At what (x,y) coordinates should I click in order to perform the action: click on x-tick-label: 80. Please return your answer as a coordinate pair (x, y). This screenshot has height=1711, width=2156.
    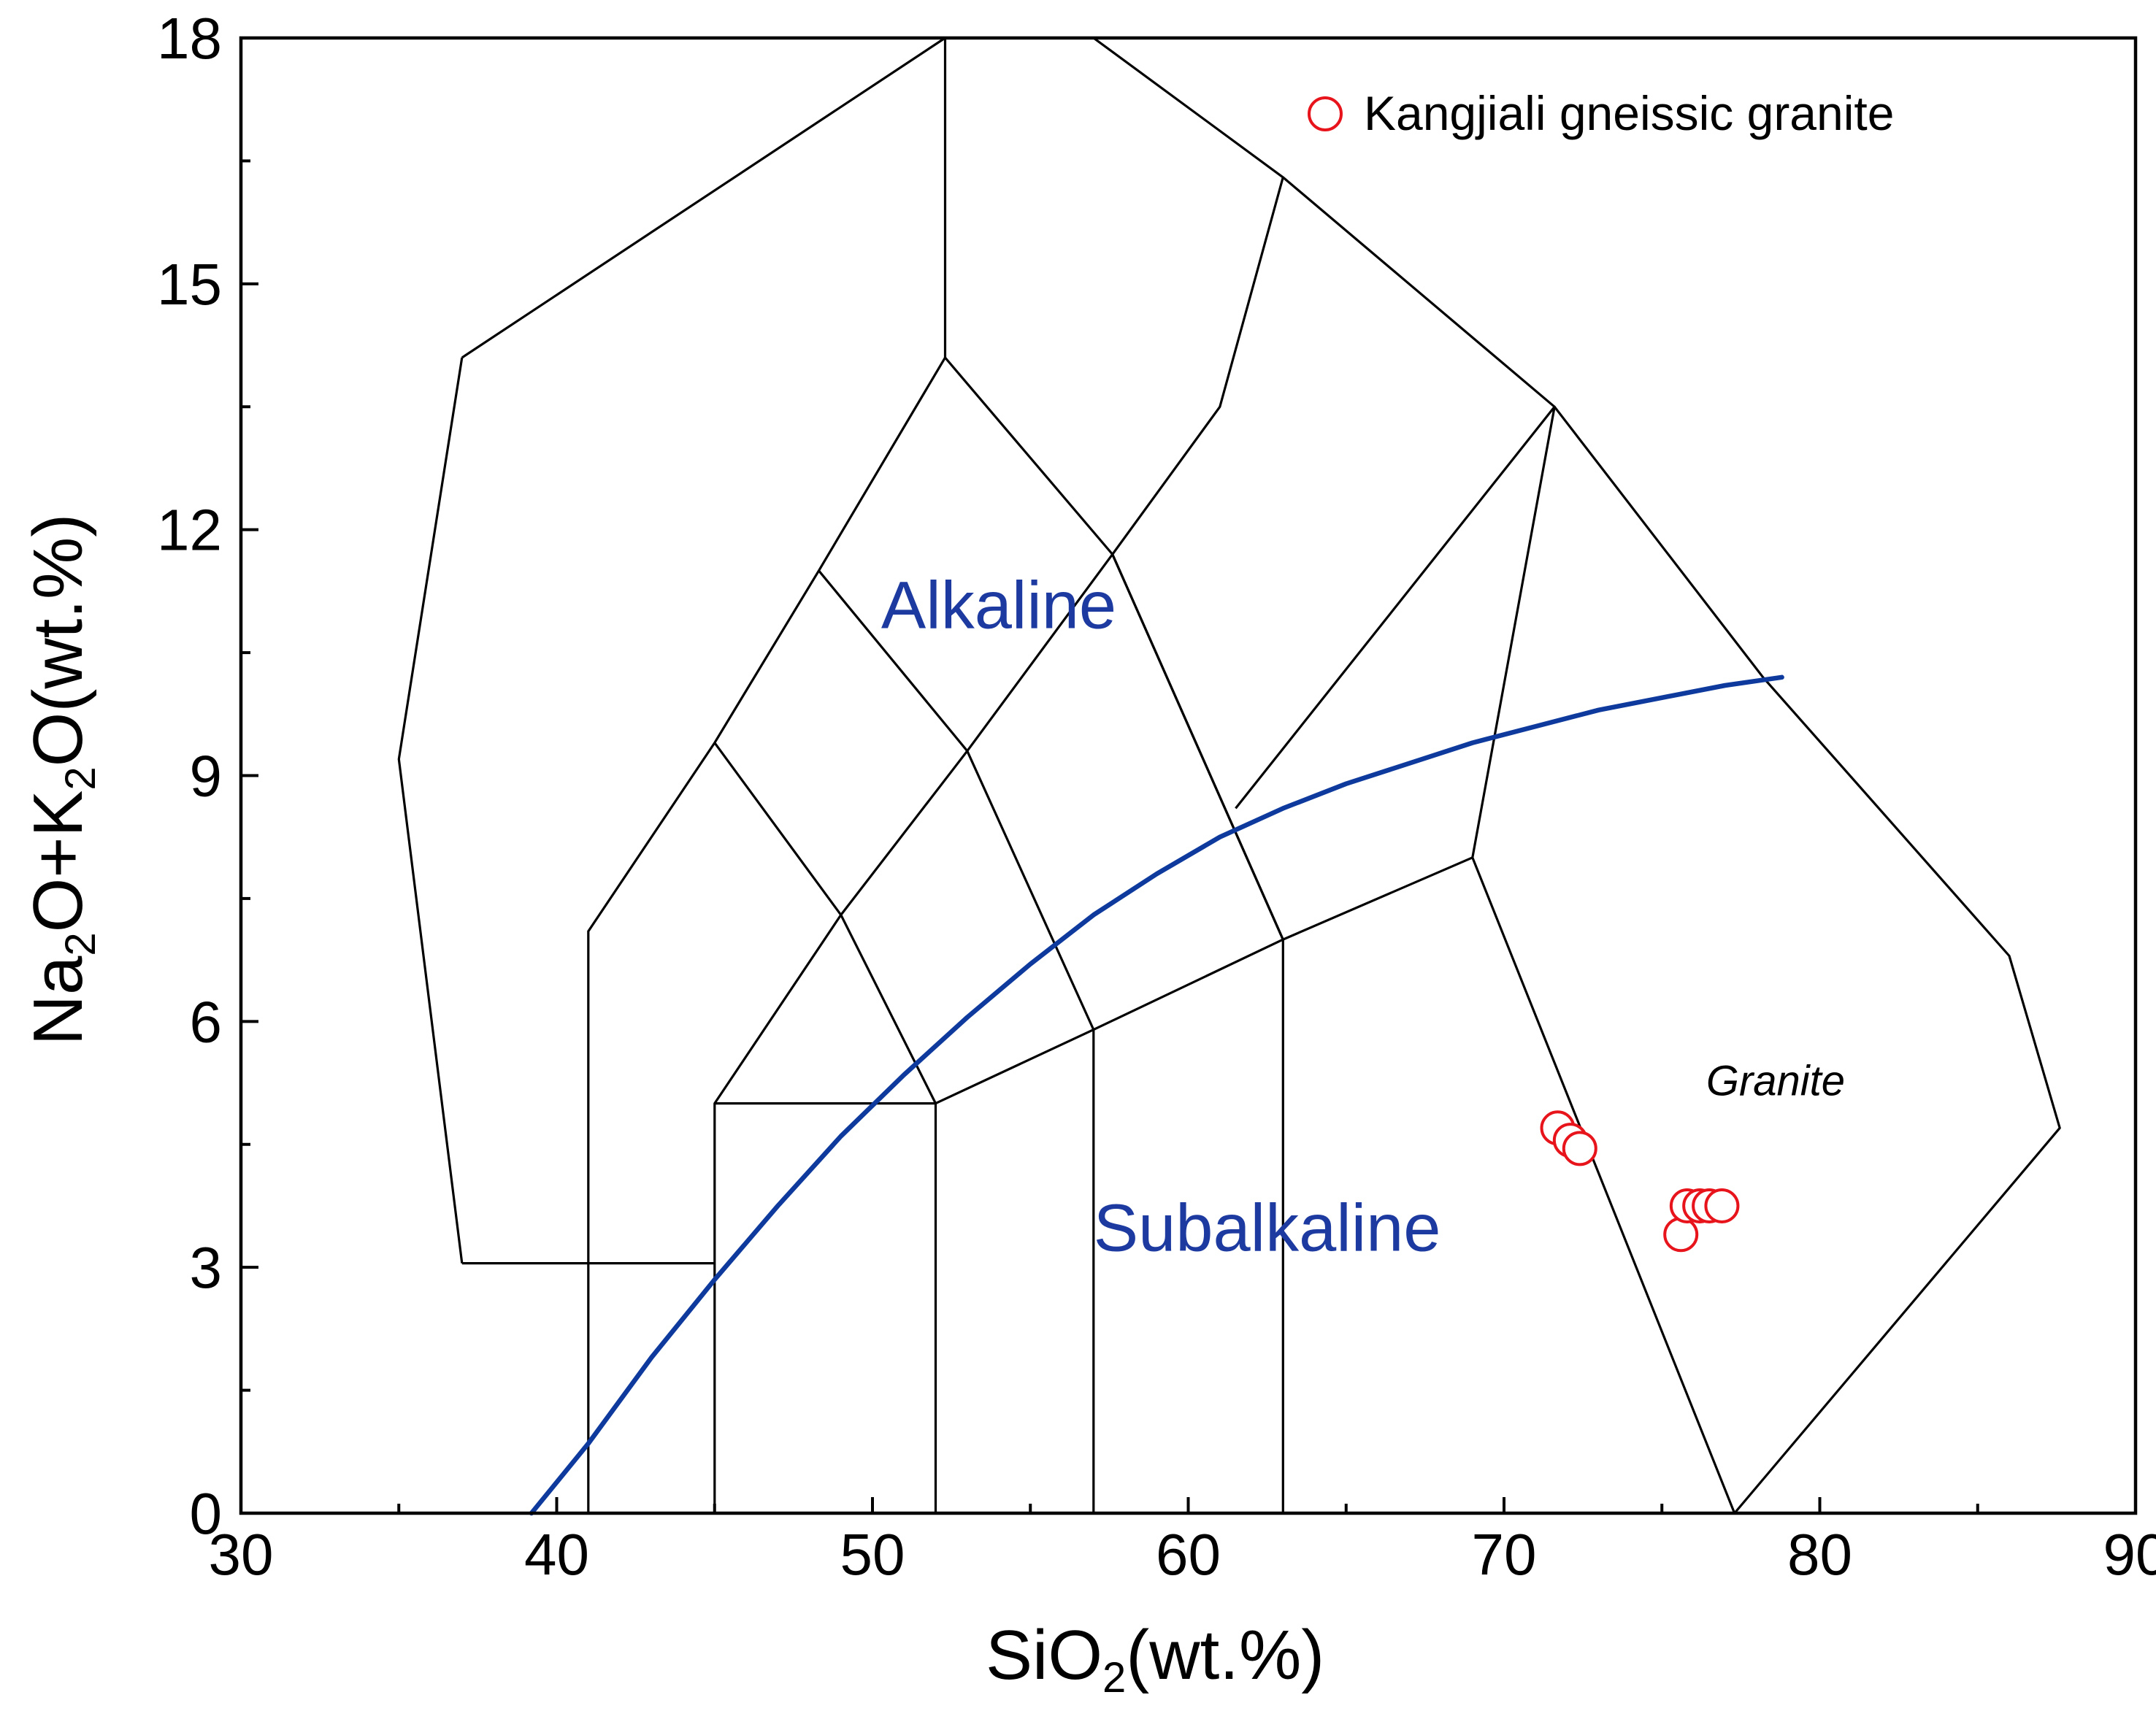
    Looking at the image, I should click on (1819, 1554).